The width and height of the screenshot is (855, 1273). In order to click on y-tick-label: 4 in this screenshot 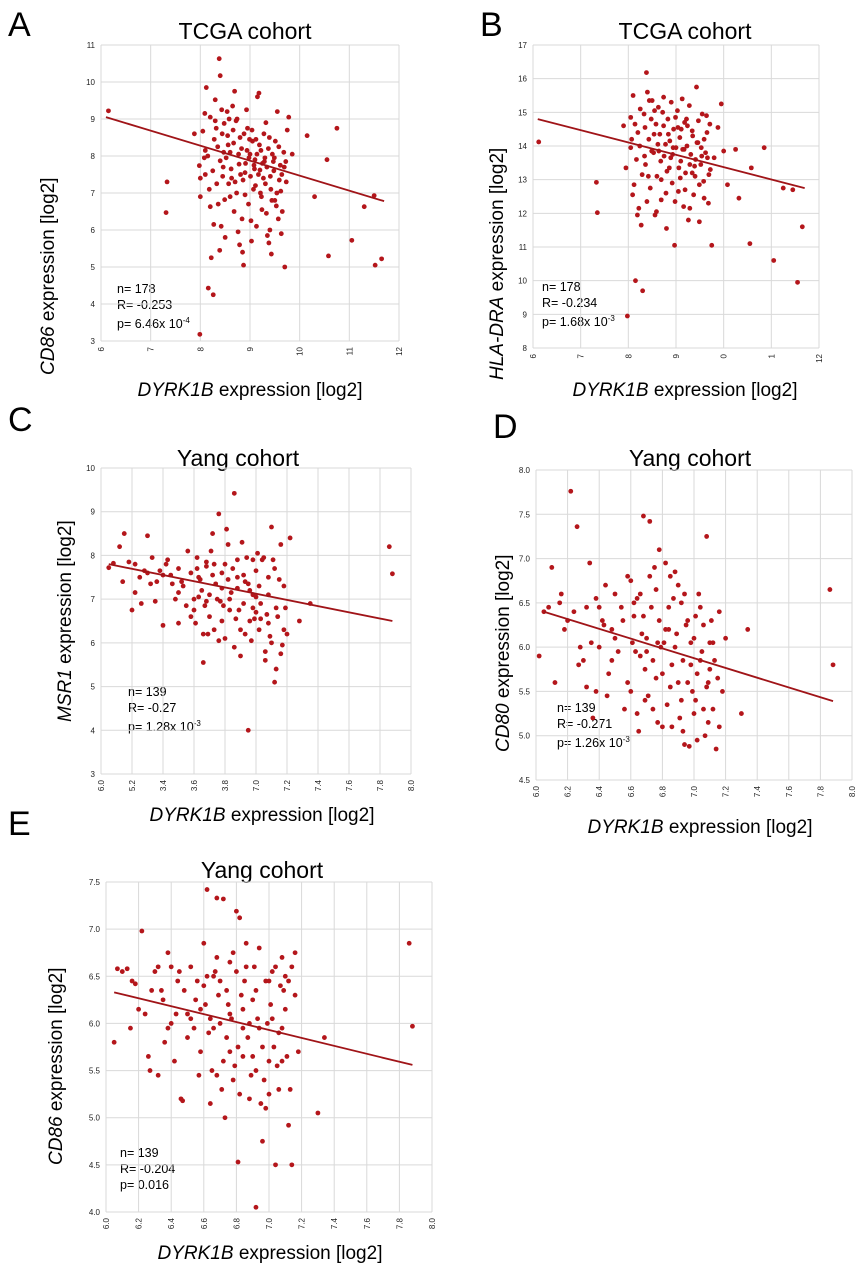, I will do `click(93, 304)`.